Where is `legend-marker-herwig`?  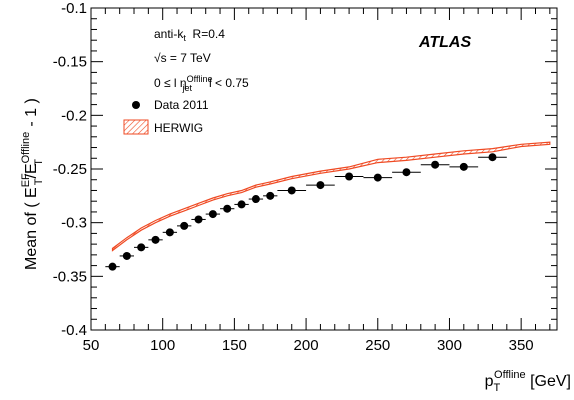 legend-marker-herwig is located at coordinates (136, 127).